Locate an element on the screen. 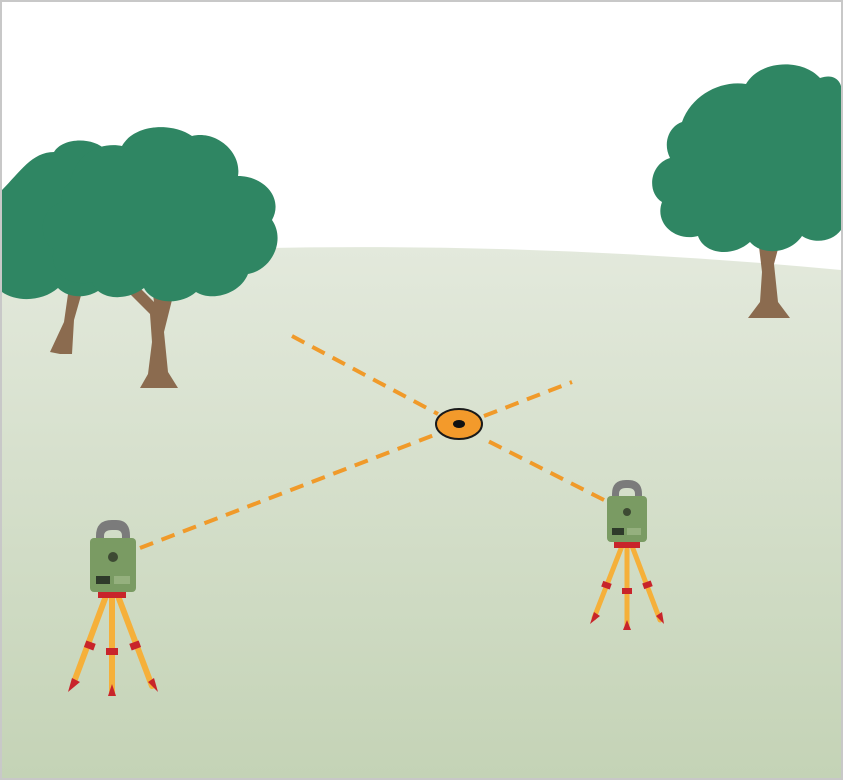  sight-line-upper-right is located at coordinates (528, 399).